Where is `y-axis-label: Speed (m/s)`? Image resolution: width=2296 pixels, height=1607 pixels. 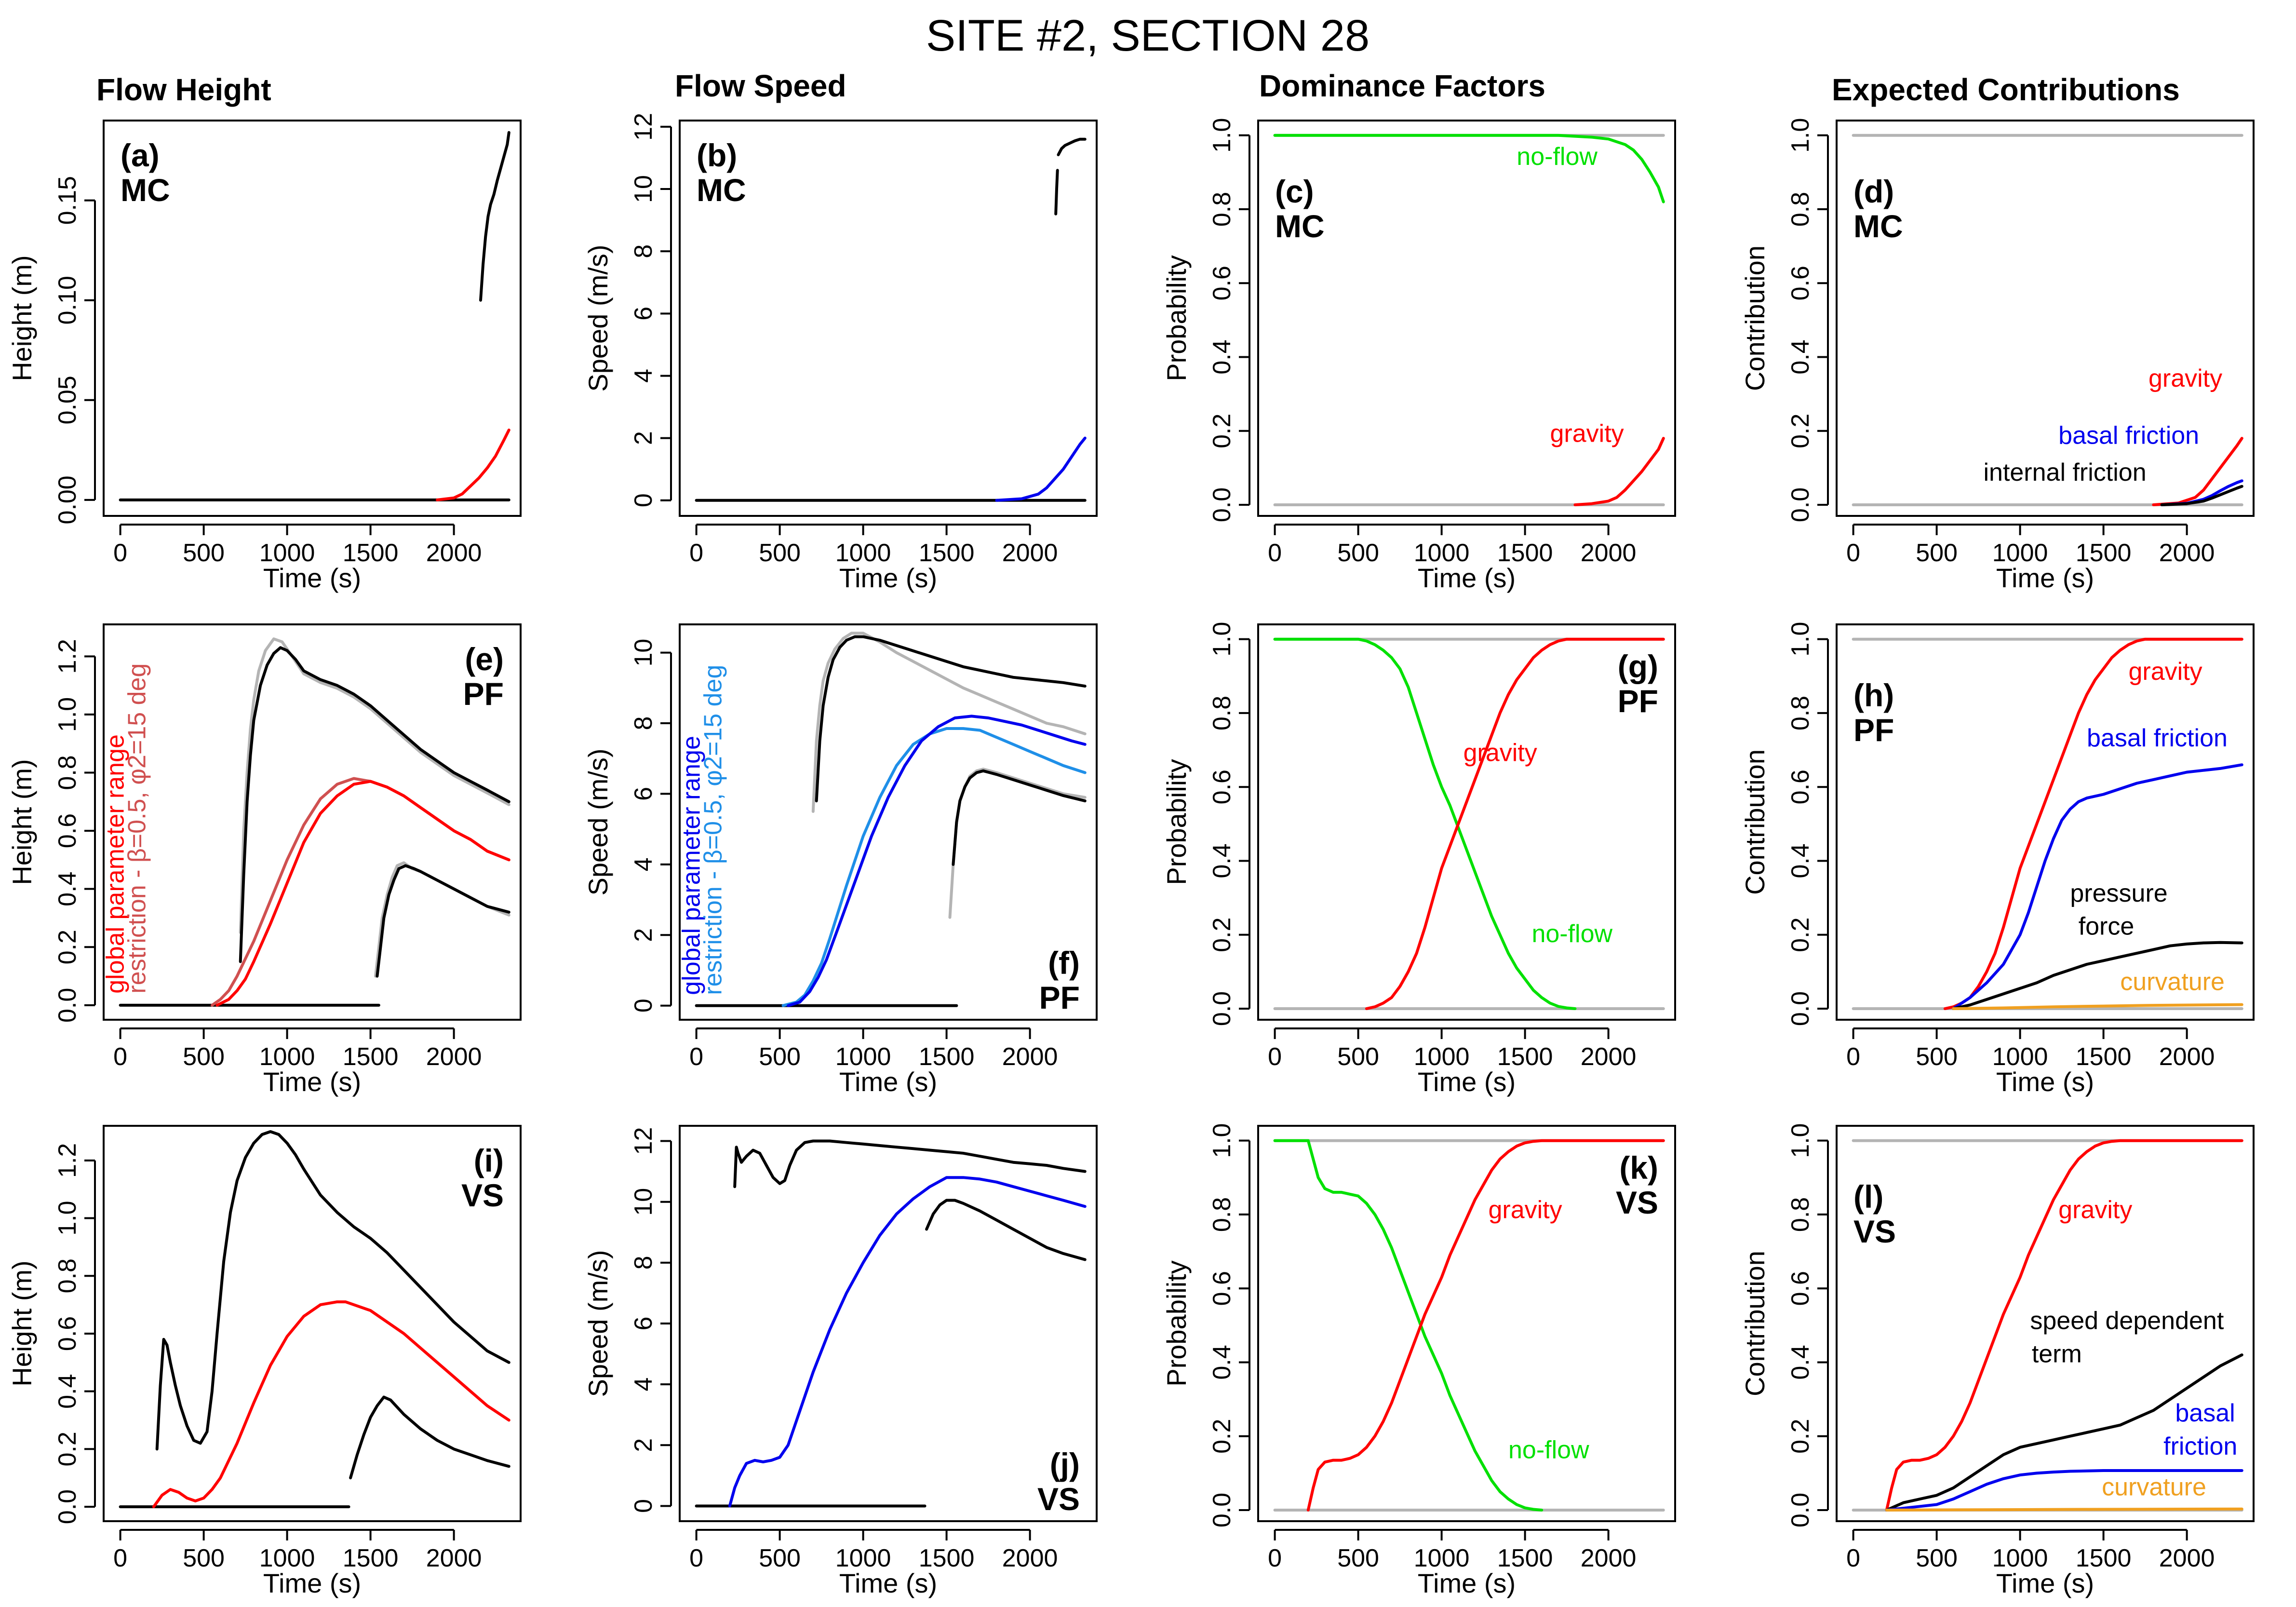 y-axis-label: Speed (m/s) is located at coordinates (598, 1323).